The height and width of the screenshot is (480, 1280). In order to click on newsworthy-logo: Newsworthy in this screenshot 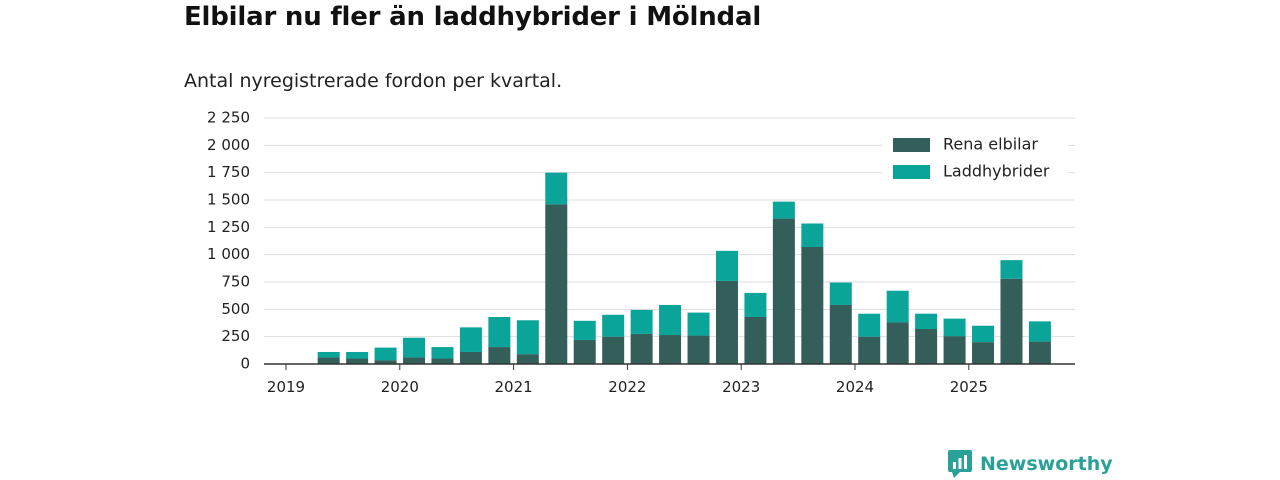, I will do `click(1030, 464)`.